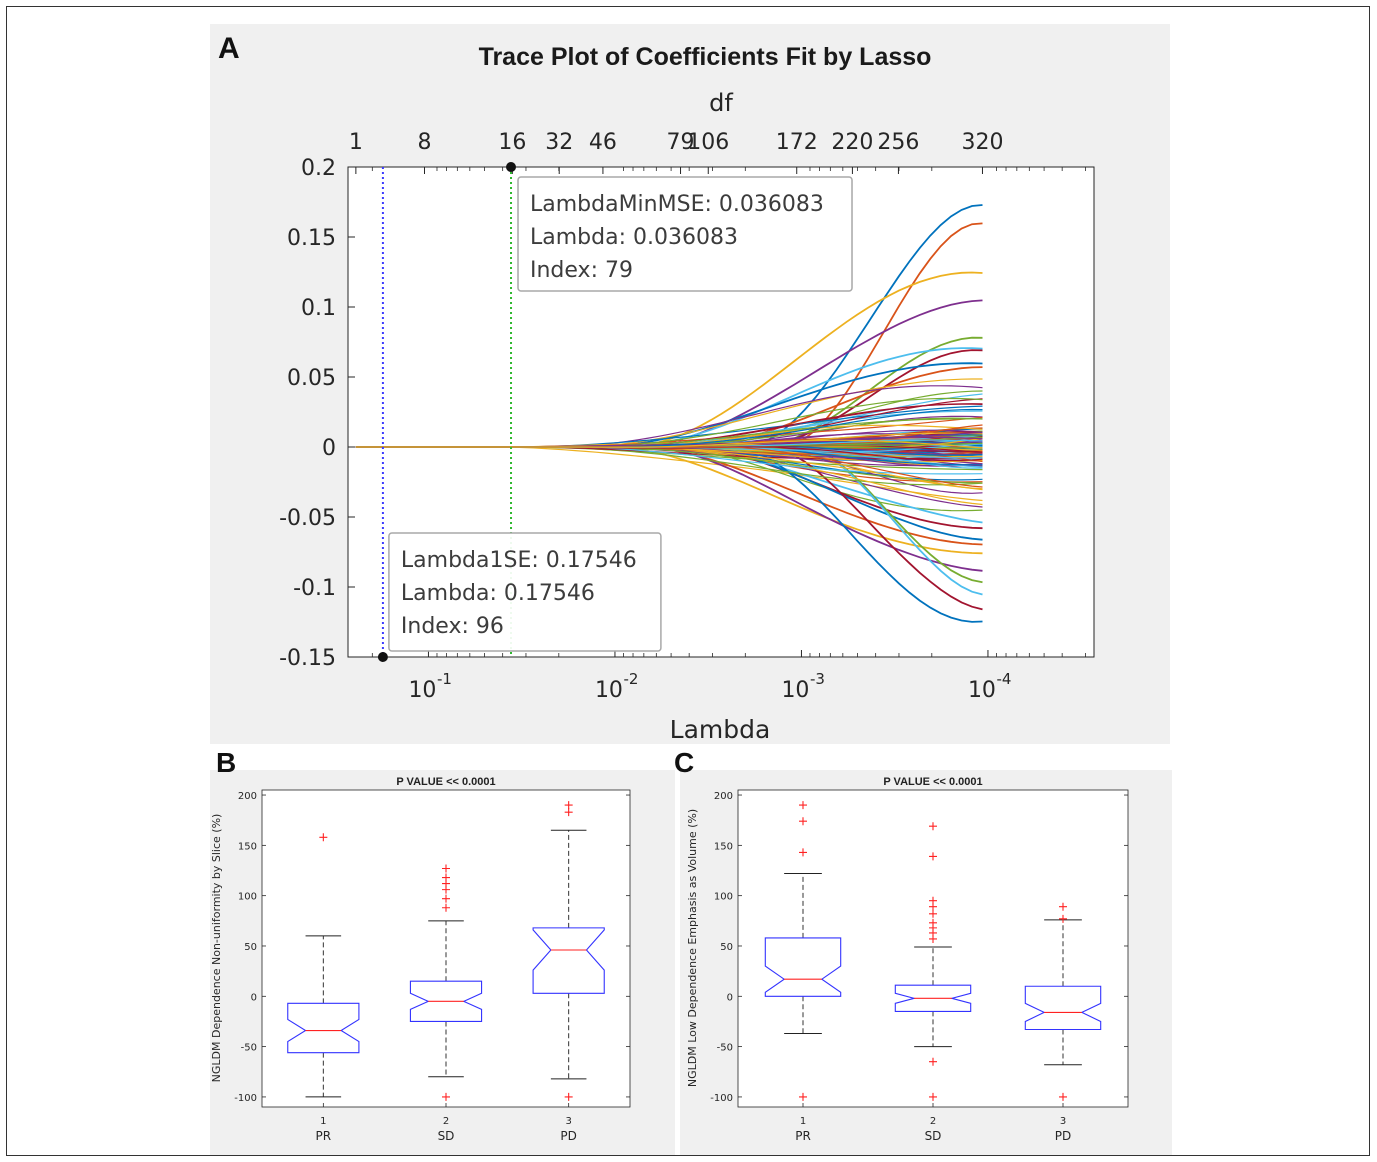 The height and width of the screenshot is (1162, 1377). What do you see at coordinates (512, 142) in the screenshot?
I see `df-tick-label: 16` at bounding box center [512, 142].